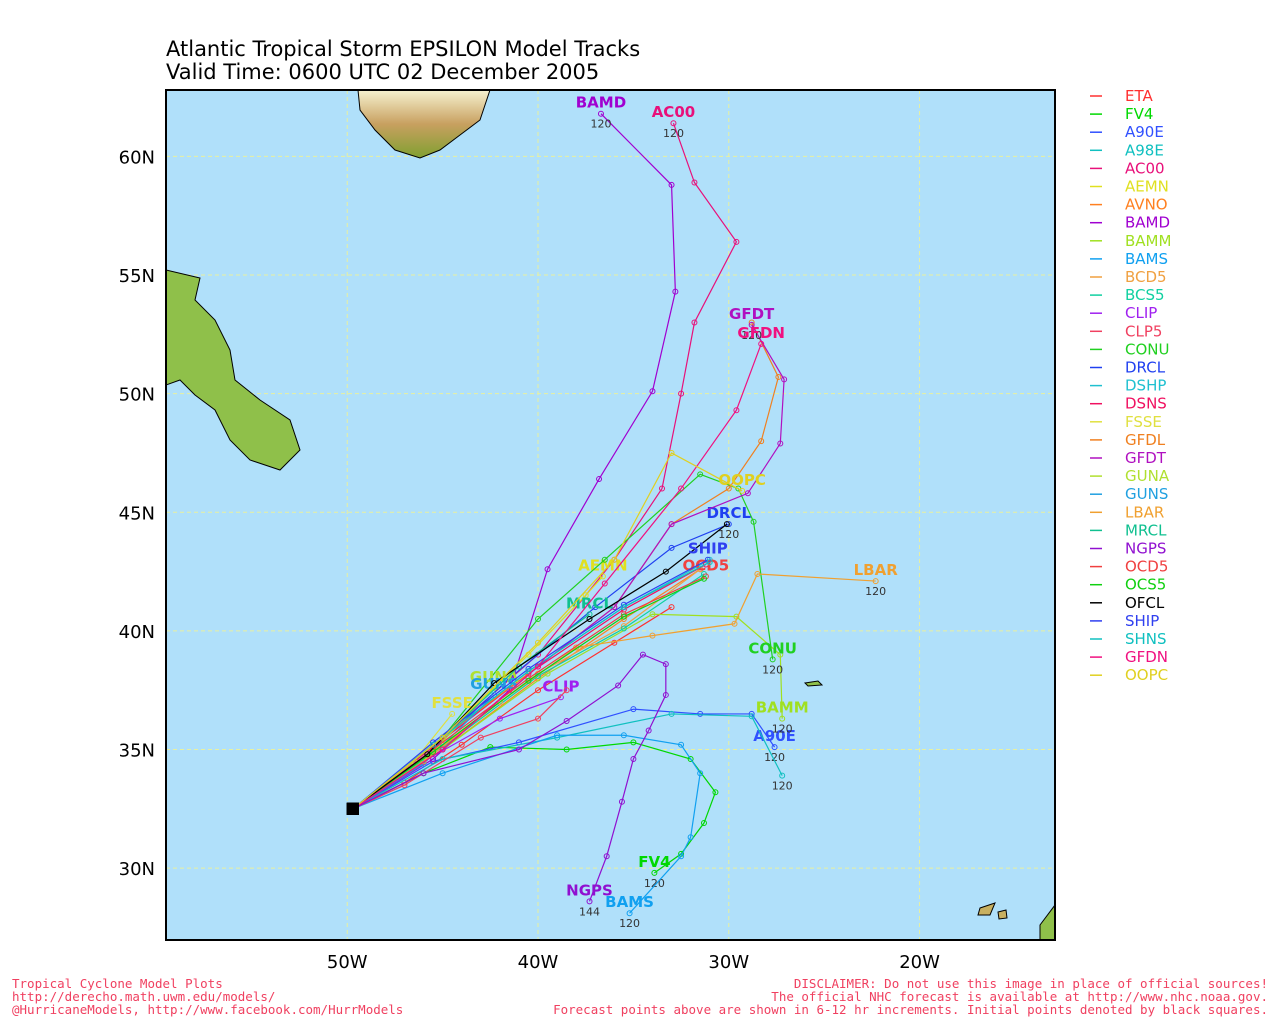 This screenshot has width=1280, height=1024. What do you see at coordinates (629, 902) in the screenshot?
I see `track-label: BAMS` at bounding box center [629, 902].